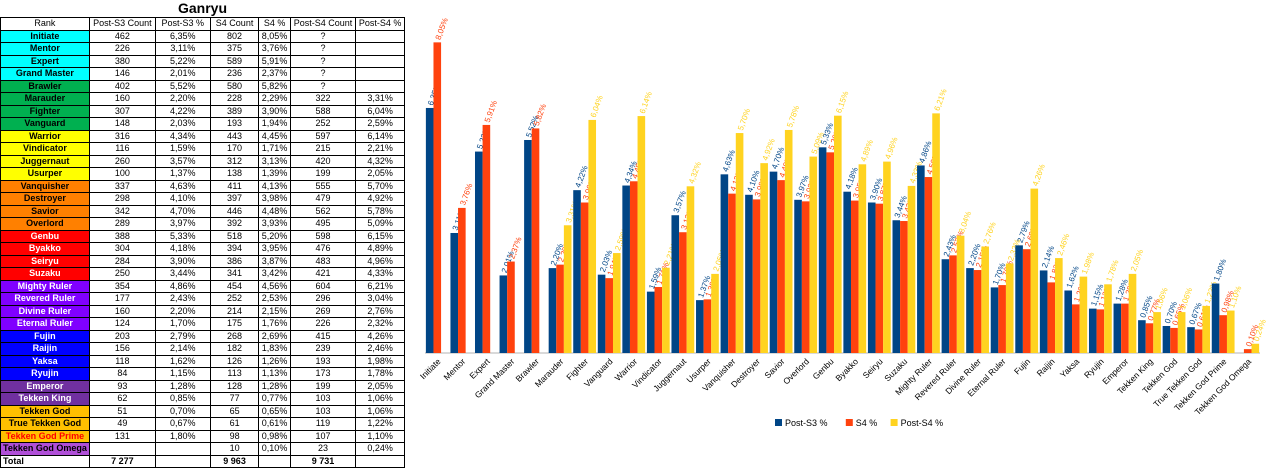  What do you see at coordinates (380, 186) in the screenshot?
I see `post-s4-percent-cell: 5,70%` at bounding box center [380, 186].